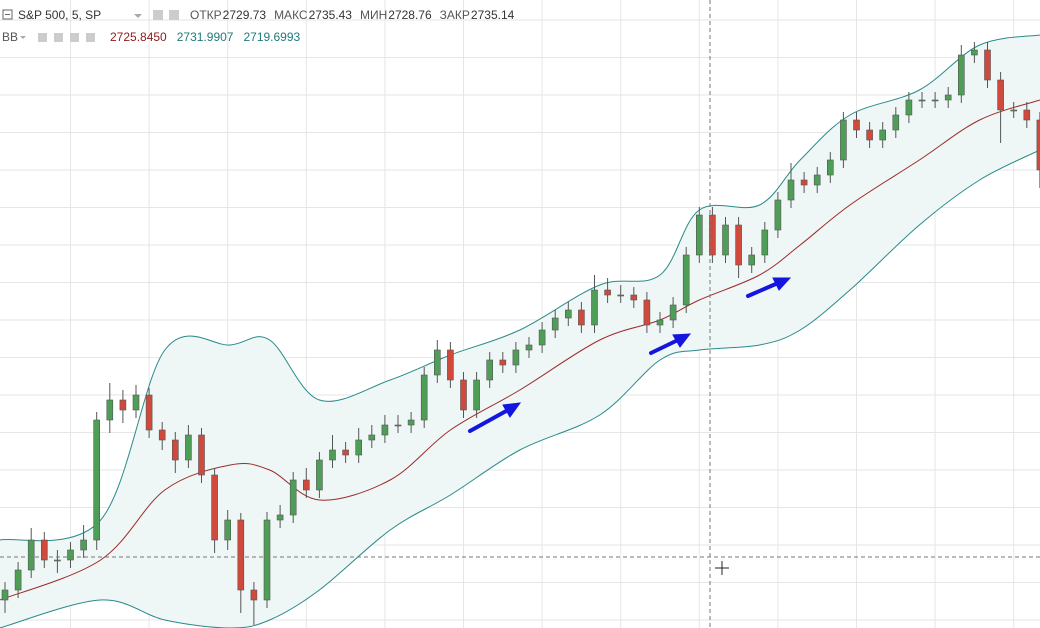 Image resolution: width=1040 pixels, height=628 pixels. Describe the element at coordinates (271, 37) in the screenshot. I see `indicator-value: 2719.6993` at that location.